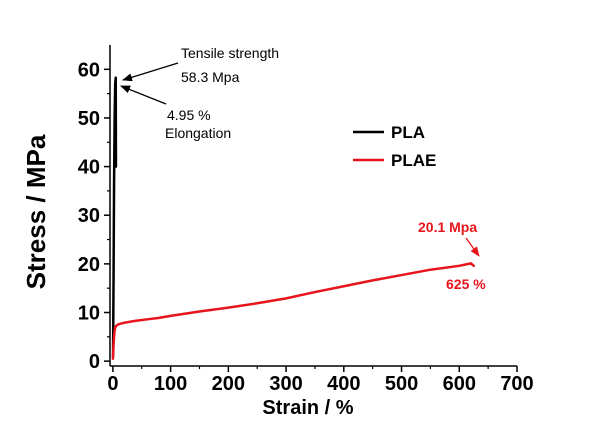 The width and height of the screenshot is (607, 429). I want to click on series-line-plae, so click(293, 311).